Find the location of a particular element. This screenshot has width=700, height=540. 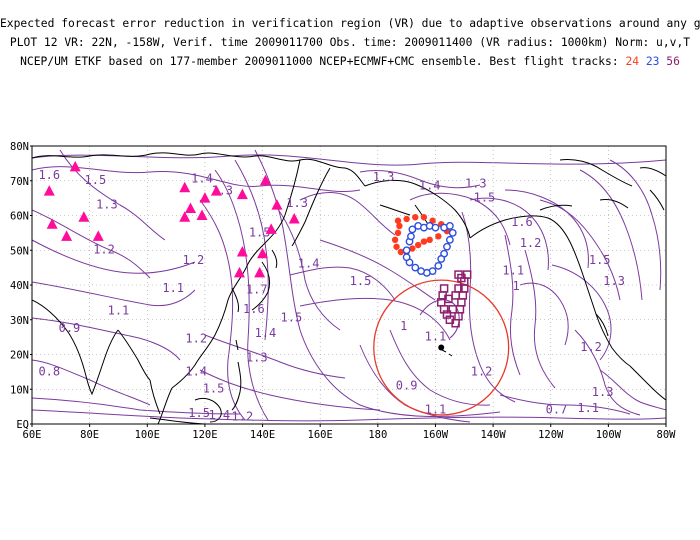

track-label-23: 23 is located at coordinates (652, 61).